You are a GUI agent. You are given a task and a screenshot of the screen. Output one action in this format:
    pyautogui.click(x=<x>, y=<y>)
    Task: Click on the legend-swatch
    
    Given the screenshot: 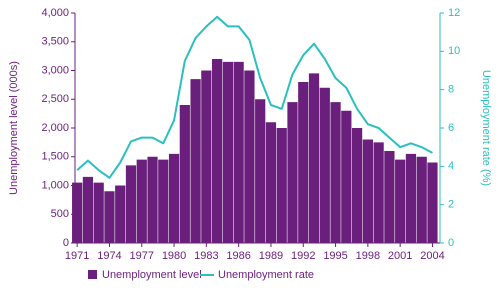 What is the action you would take?
    pyautogui.click(x=92, y=274)
    